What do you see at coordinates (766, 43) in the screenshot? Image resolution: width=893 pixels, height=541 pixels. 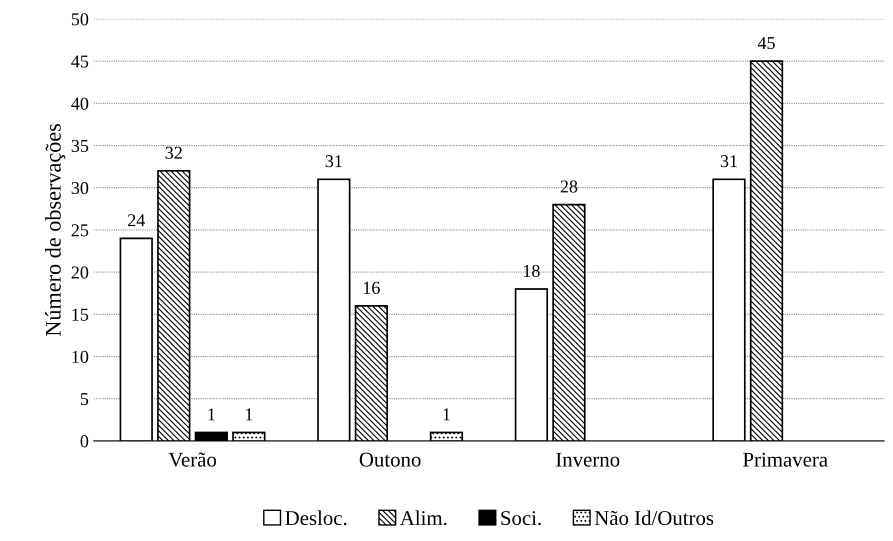 I see `data-label: 45` at bounding box center [766, 43].